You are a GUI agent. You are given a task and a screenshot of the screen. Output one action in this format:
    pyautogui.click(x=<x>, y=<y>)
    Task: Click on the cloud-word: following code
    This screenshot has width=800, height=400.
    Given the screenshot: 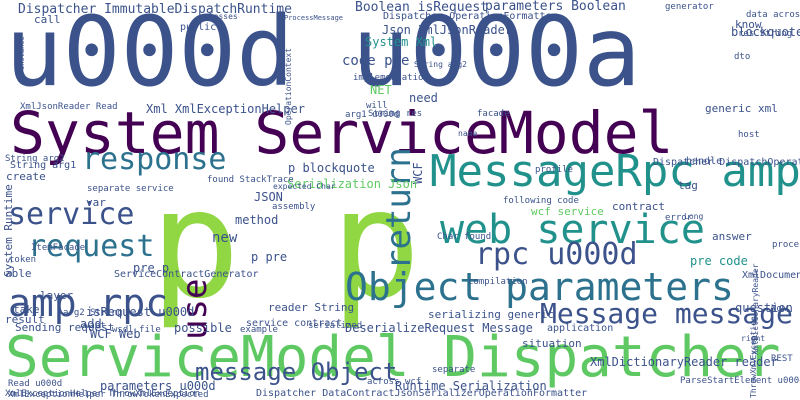 What is the action you would take?
    pyautogui.click(x=541, y=201)
    